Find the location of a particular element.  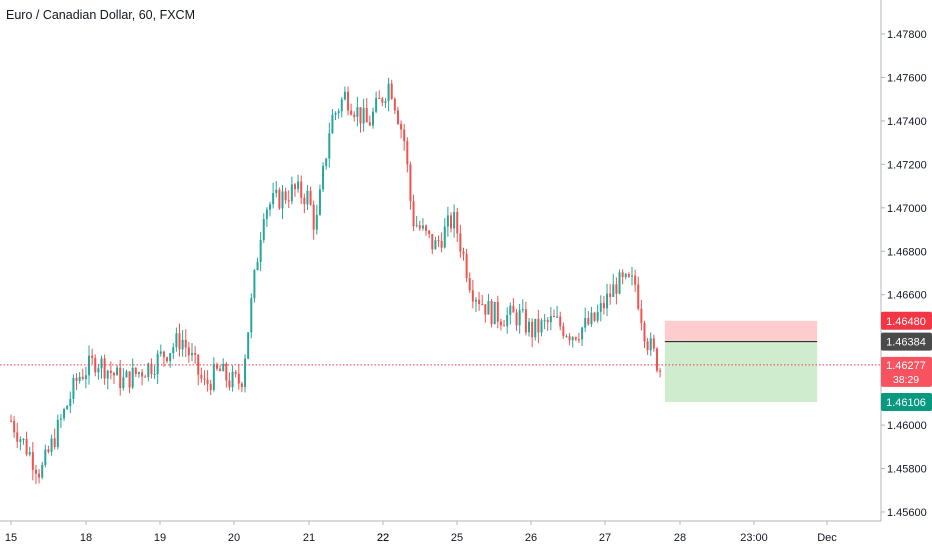

target-price-badge-label: 1.46106 is located at coordinates (906, 403).